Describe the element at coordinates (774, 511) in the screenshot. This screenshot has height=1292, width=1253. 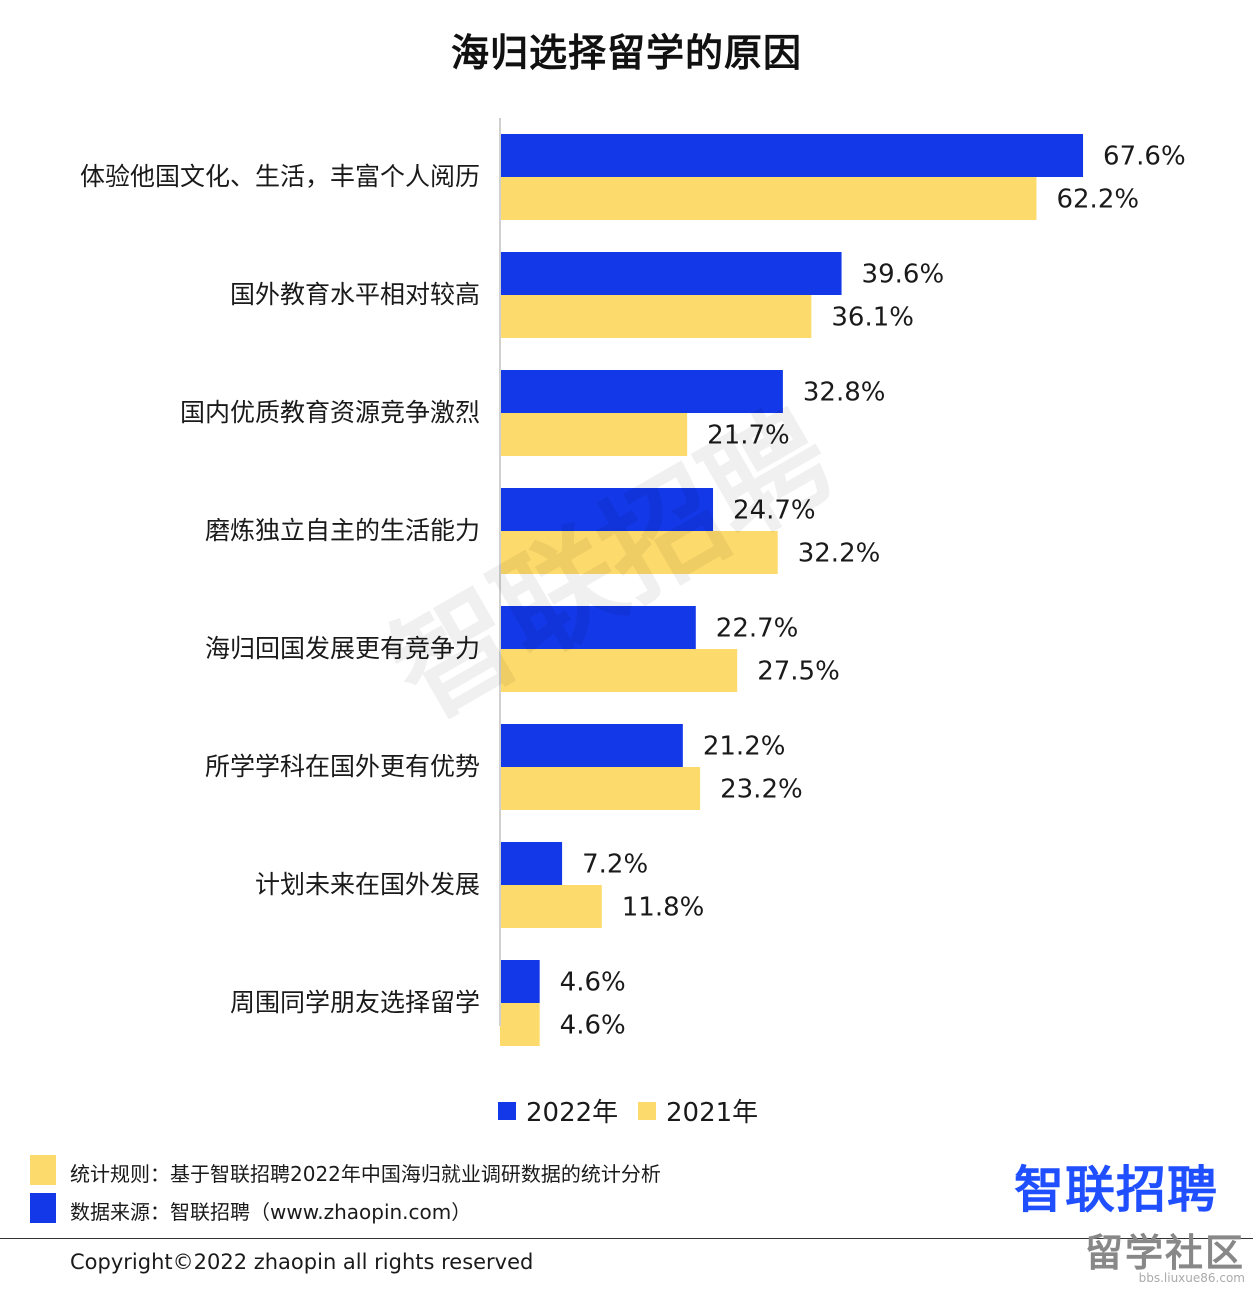
I see `value-label: 24.7%` at that location.